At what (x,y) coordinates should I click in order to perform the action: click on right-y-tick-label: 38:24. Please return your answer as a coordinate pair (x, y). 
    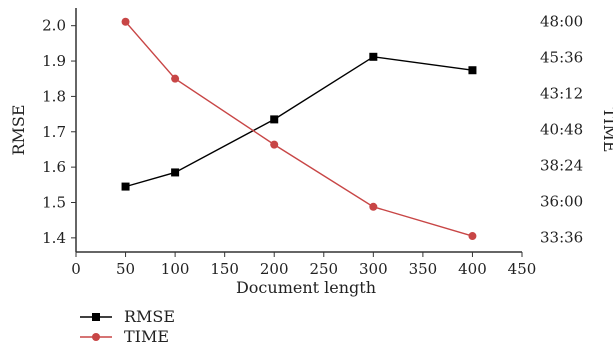
    Looking at the image, I should click on (561, 166).